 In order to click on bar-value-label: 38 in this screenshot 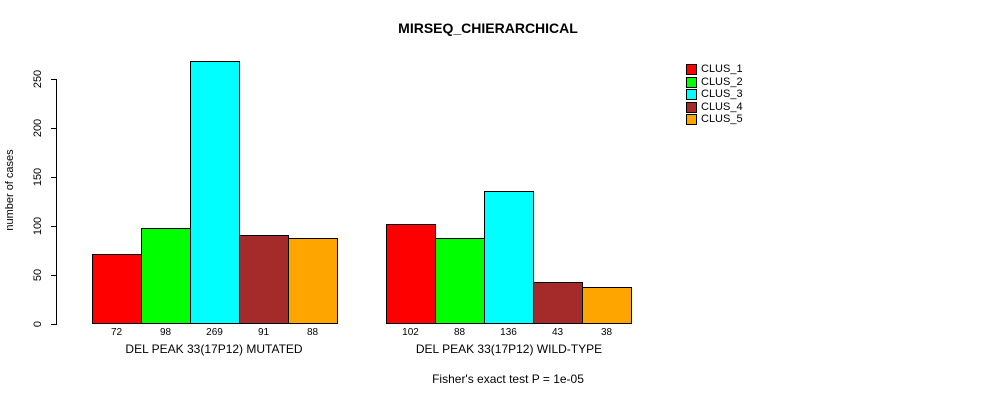, I will do `click(606, 332)`.